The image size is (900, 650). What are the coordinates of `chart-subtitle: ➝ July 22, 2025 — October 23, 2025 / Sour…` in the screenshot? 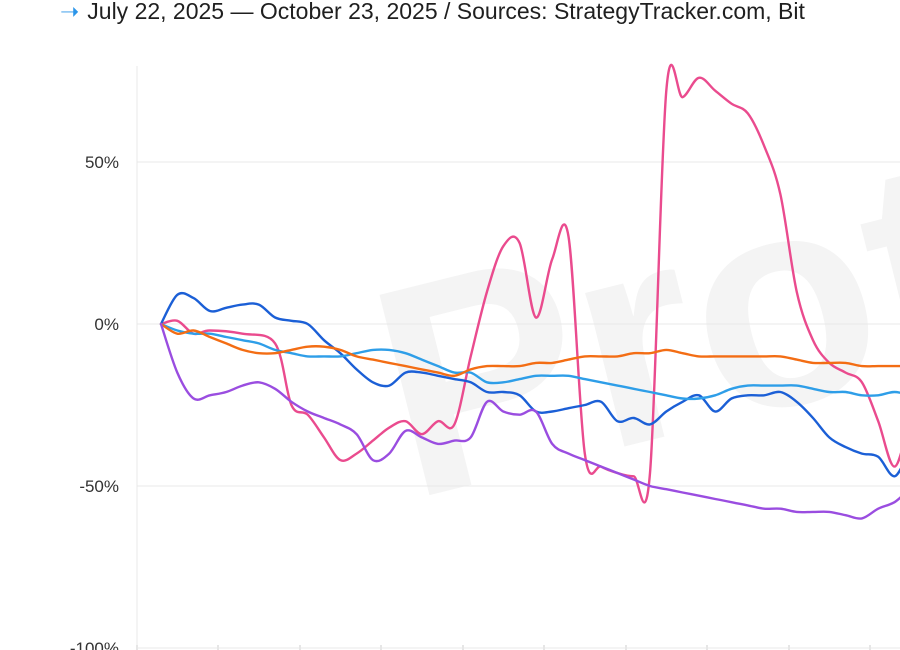 It's located at (480, 14).